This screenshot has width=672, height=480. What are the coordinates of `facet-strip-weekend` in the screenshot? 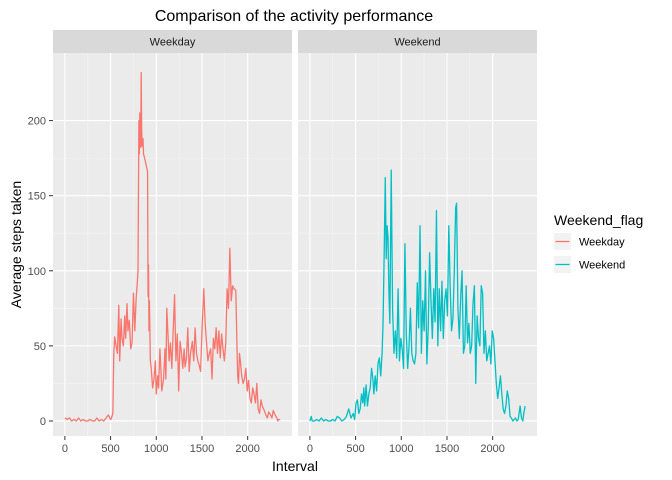 It's located at (417, 41).